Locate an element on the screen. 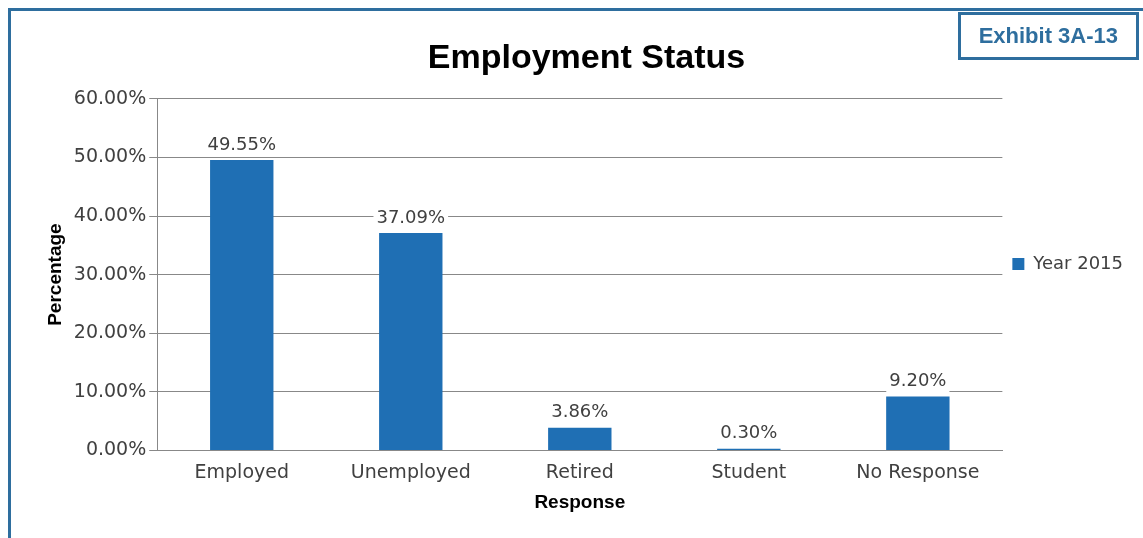 The width and height of the screenshot is (1143, 538). x-tick-label: Retired is located at coordinates (579, 470).